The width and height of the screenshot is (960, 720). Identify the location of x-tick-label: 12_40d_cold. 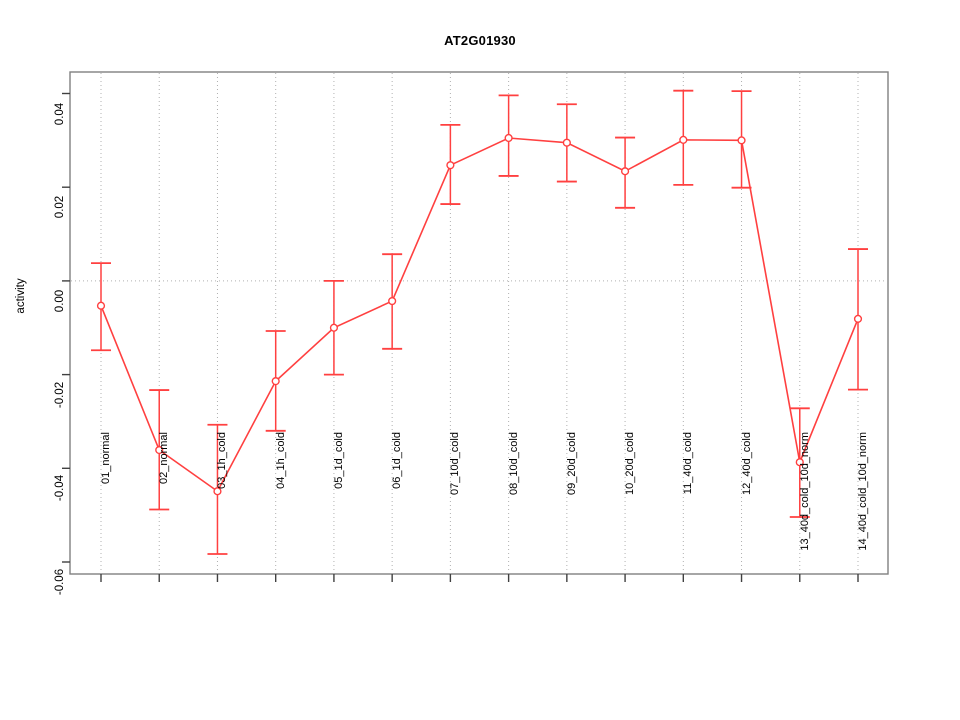
(746, 464).